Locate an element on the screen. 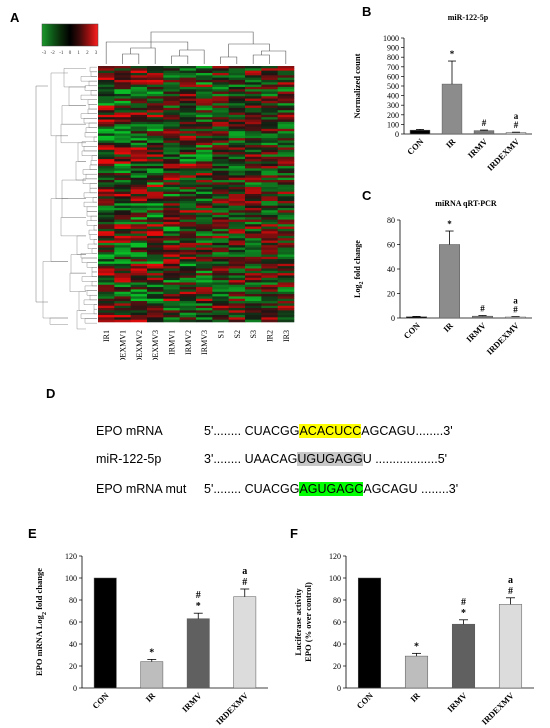  x-category-label: IRMV is located at coordinates (476, 332).